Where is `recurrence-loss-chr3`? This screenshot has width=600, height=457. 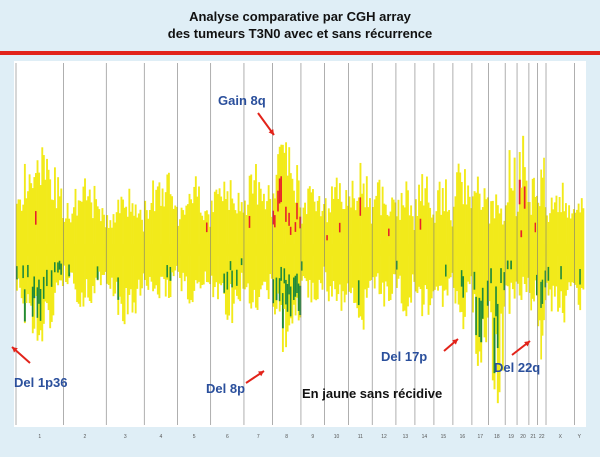
recurrence-loss-chr3 is located at coordinates (118, 288).